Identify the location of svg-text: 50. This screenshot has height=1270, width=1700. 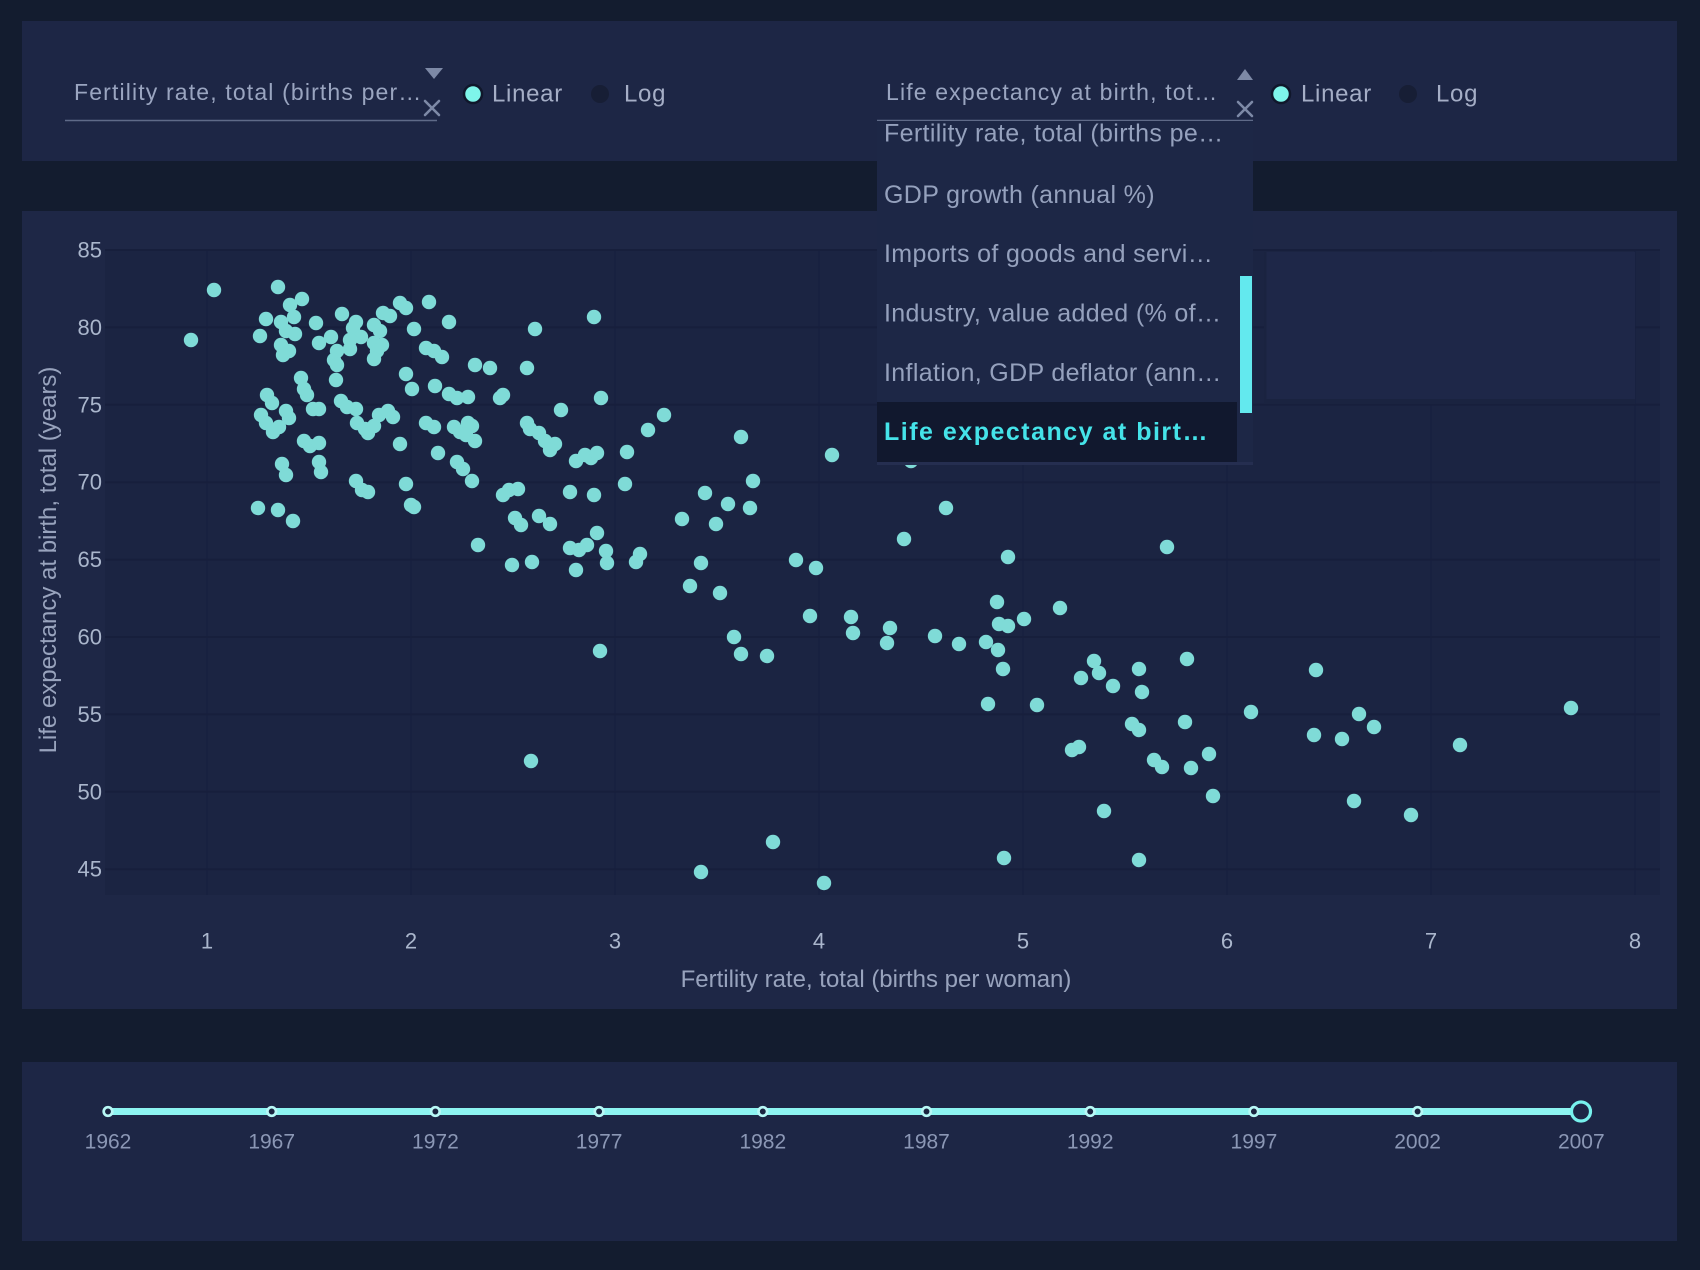
(90, 791).